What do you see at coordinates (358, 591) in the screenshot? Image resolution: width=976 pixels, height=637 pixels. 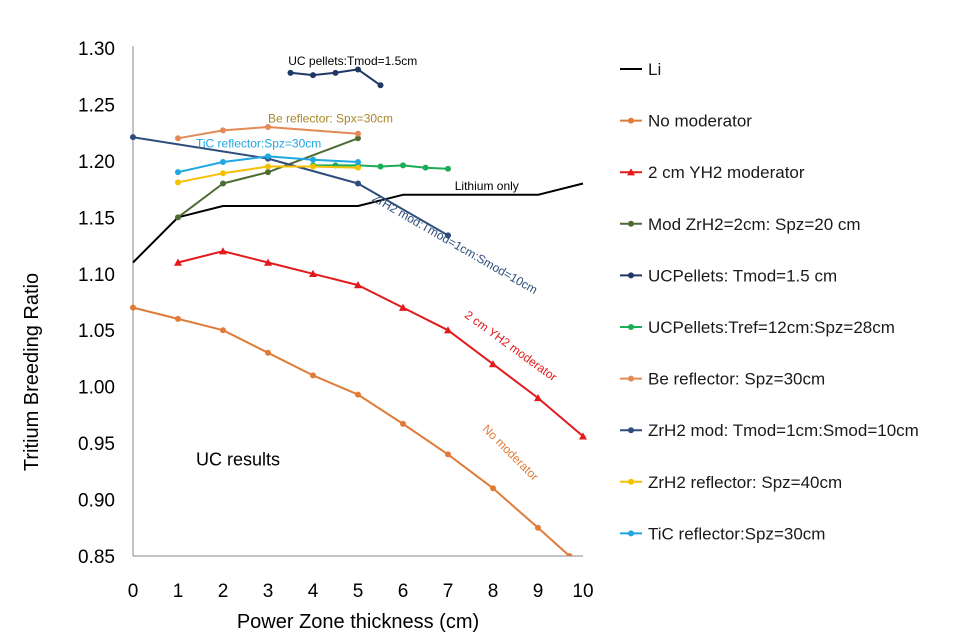 I see `x-tick-label: 5` at bounding box center [358, 591].